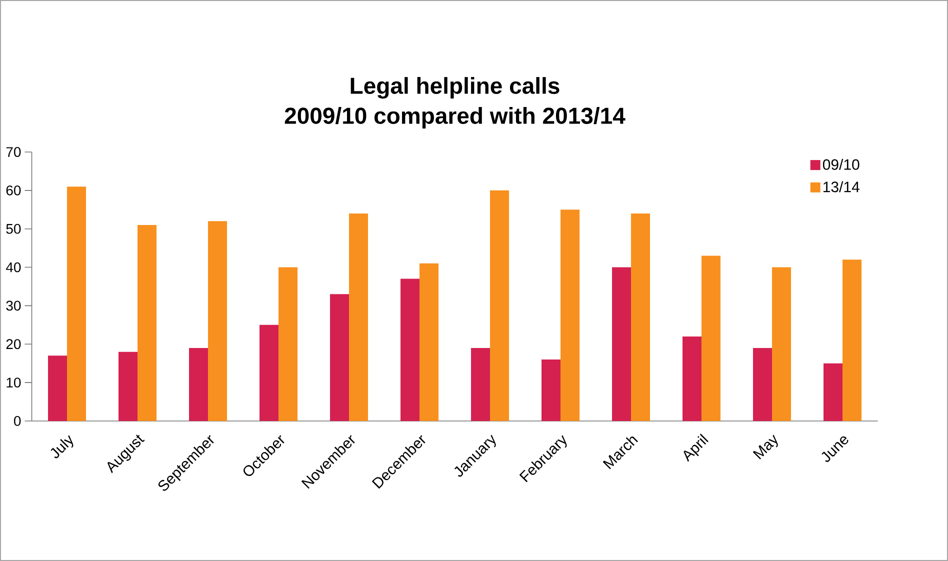 This screenshot has width=948, height=561. Describe the element at coordinates (13, 305) in the screenshot. I see `y-tick-label: 30` at that location.